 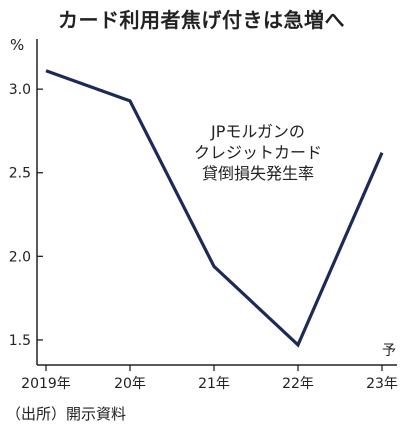 What do you see at coordinates (298, 384) in the screenshot?
I see `x-tick-label: 22年` at bounding box center [298, 384].